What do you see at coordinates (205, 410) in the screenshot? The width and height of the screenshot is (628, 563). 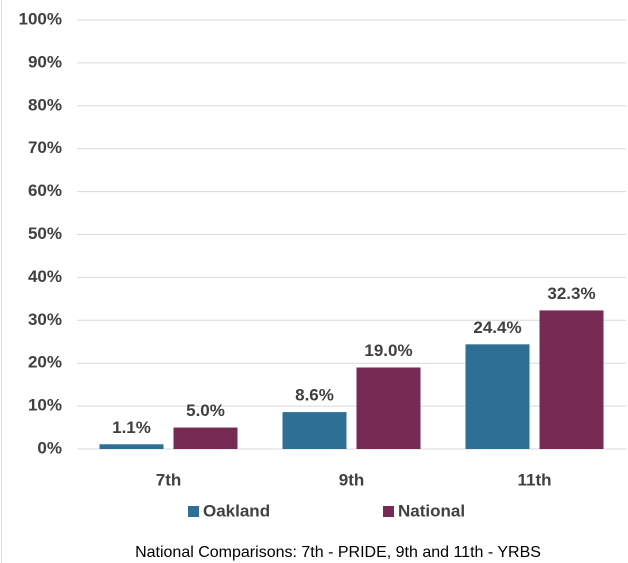 I see `value-label: 5.0%` at bounding box center [205, 410].